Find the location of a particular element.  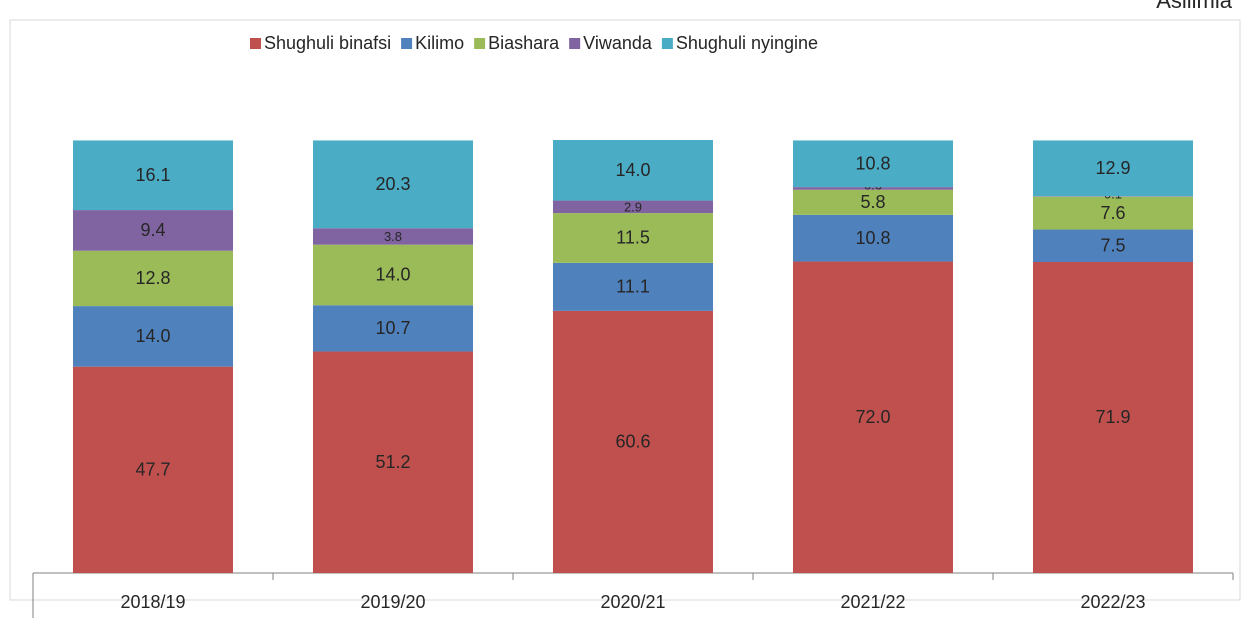

value-label: 16.1 is located at coordinates (152, 175).